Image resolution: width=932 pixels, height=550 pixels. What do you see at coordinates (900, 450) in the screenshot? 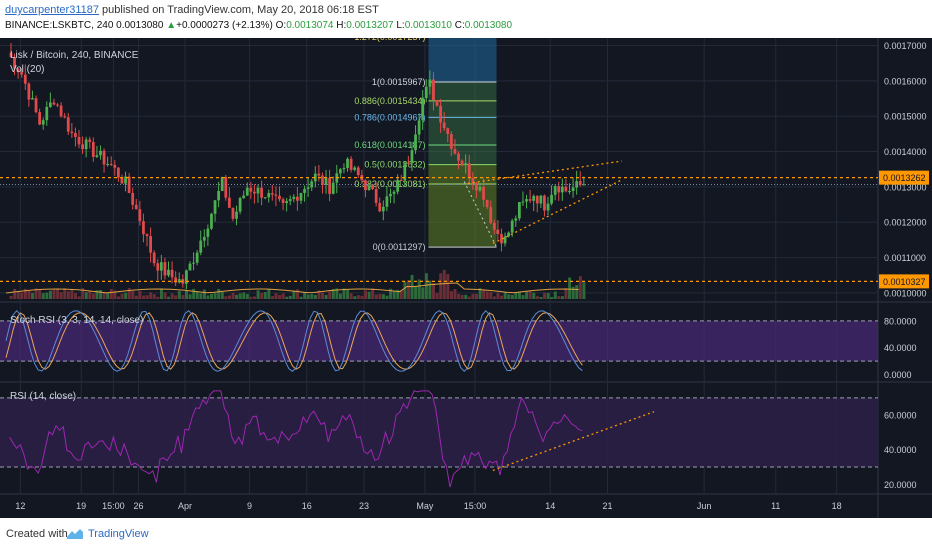
I see `rsi-tick-label: 40.0000` at bounding box center [900, 450].